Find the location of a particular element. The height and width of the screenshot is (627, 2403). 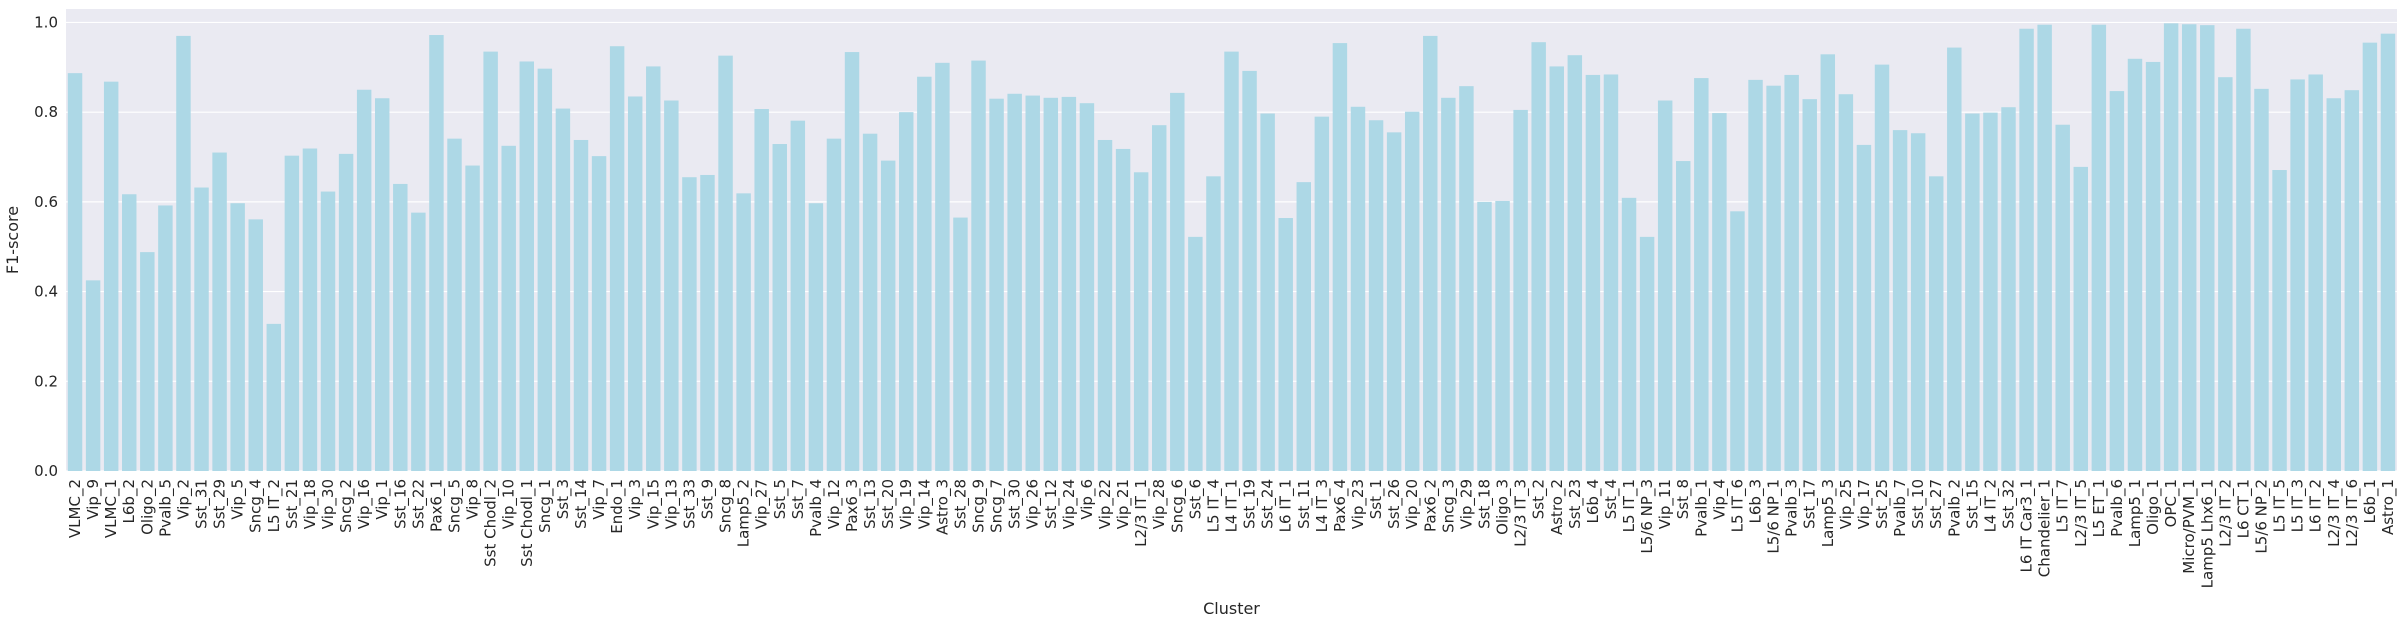

x-tick-label: Vip_1 is located at coordinates (382, 499).